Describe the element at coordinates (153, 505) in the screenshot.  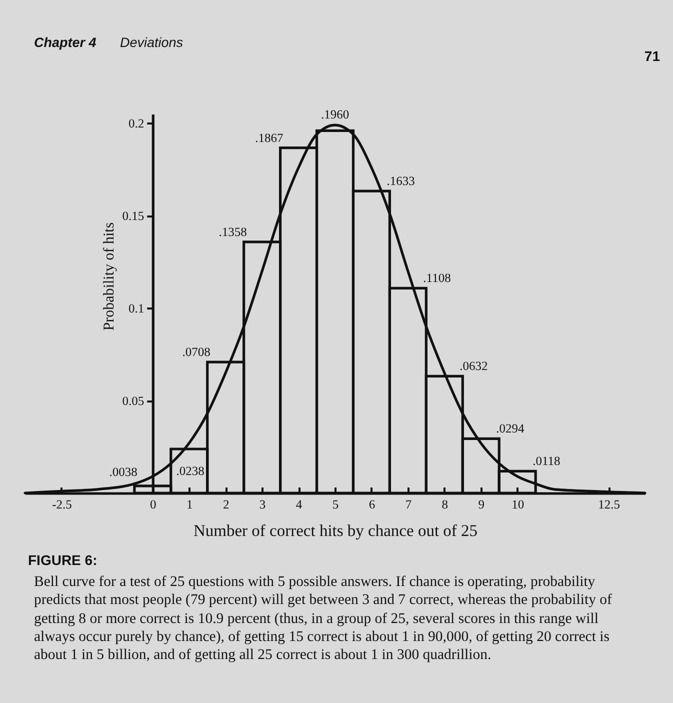
I see `x-tick-label: 0` at that location.